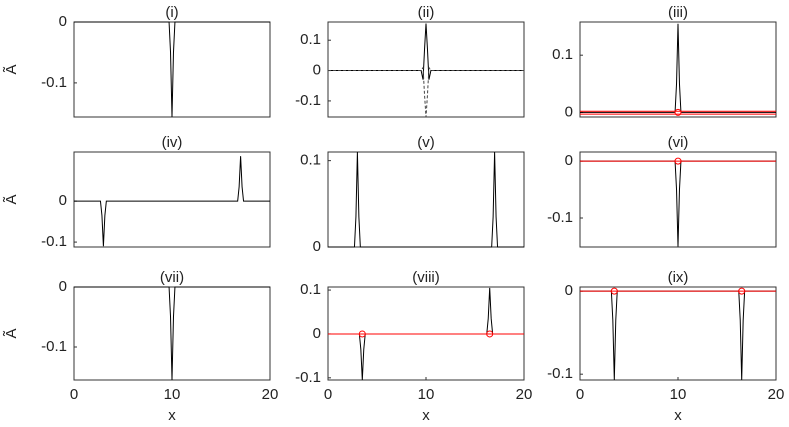 The height and width of the screenshot is (427, 789). What do you see at coordinates (172, 277) in the screenshot?
I see `panel-title: (vii)` at bounding box center [172, 277].